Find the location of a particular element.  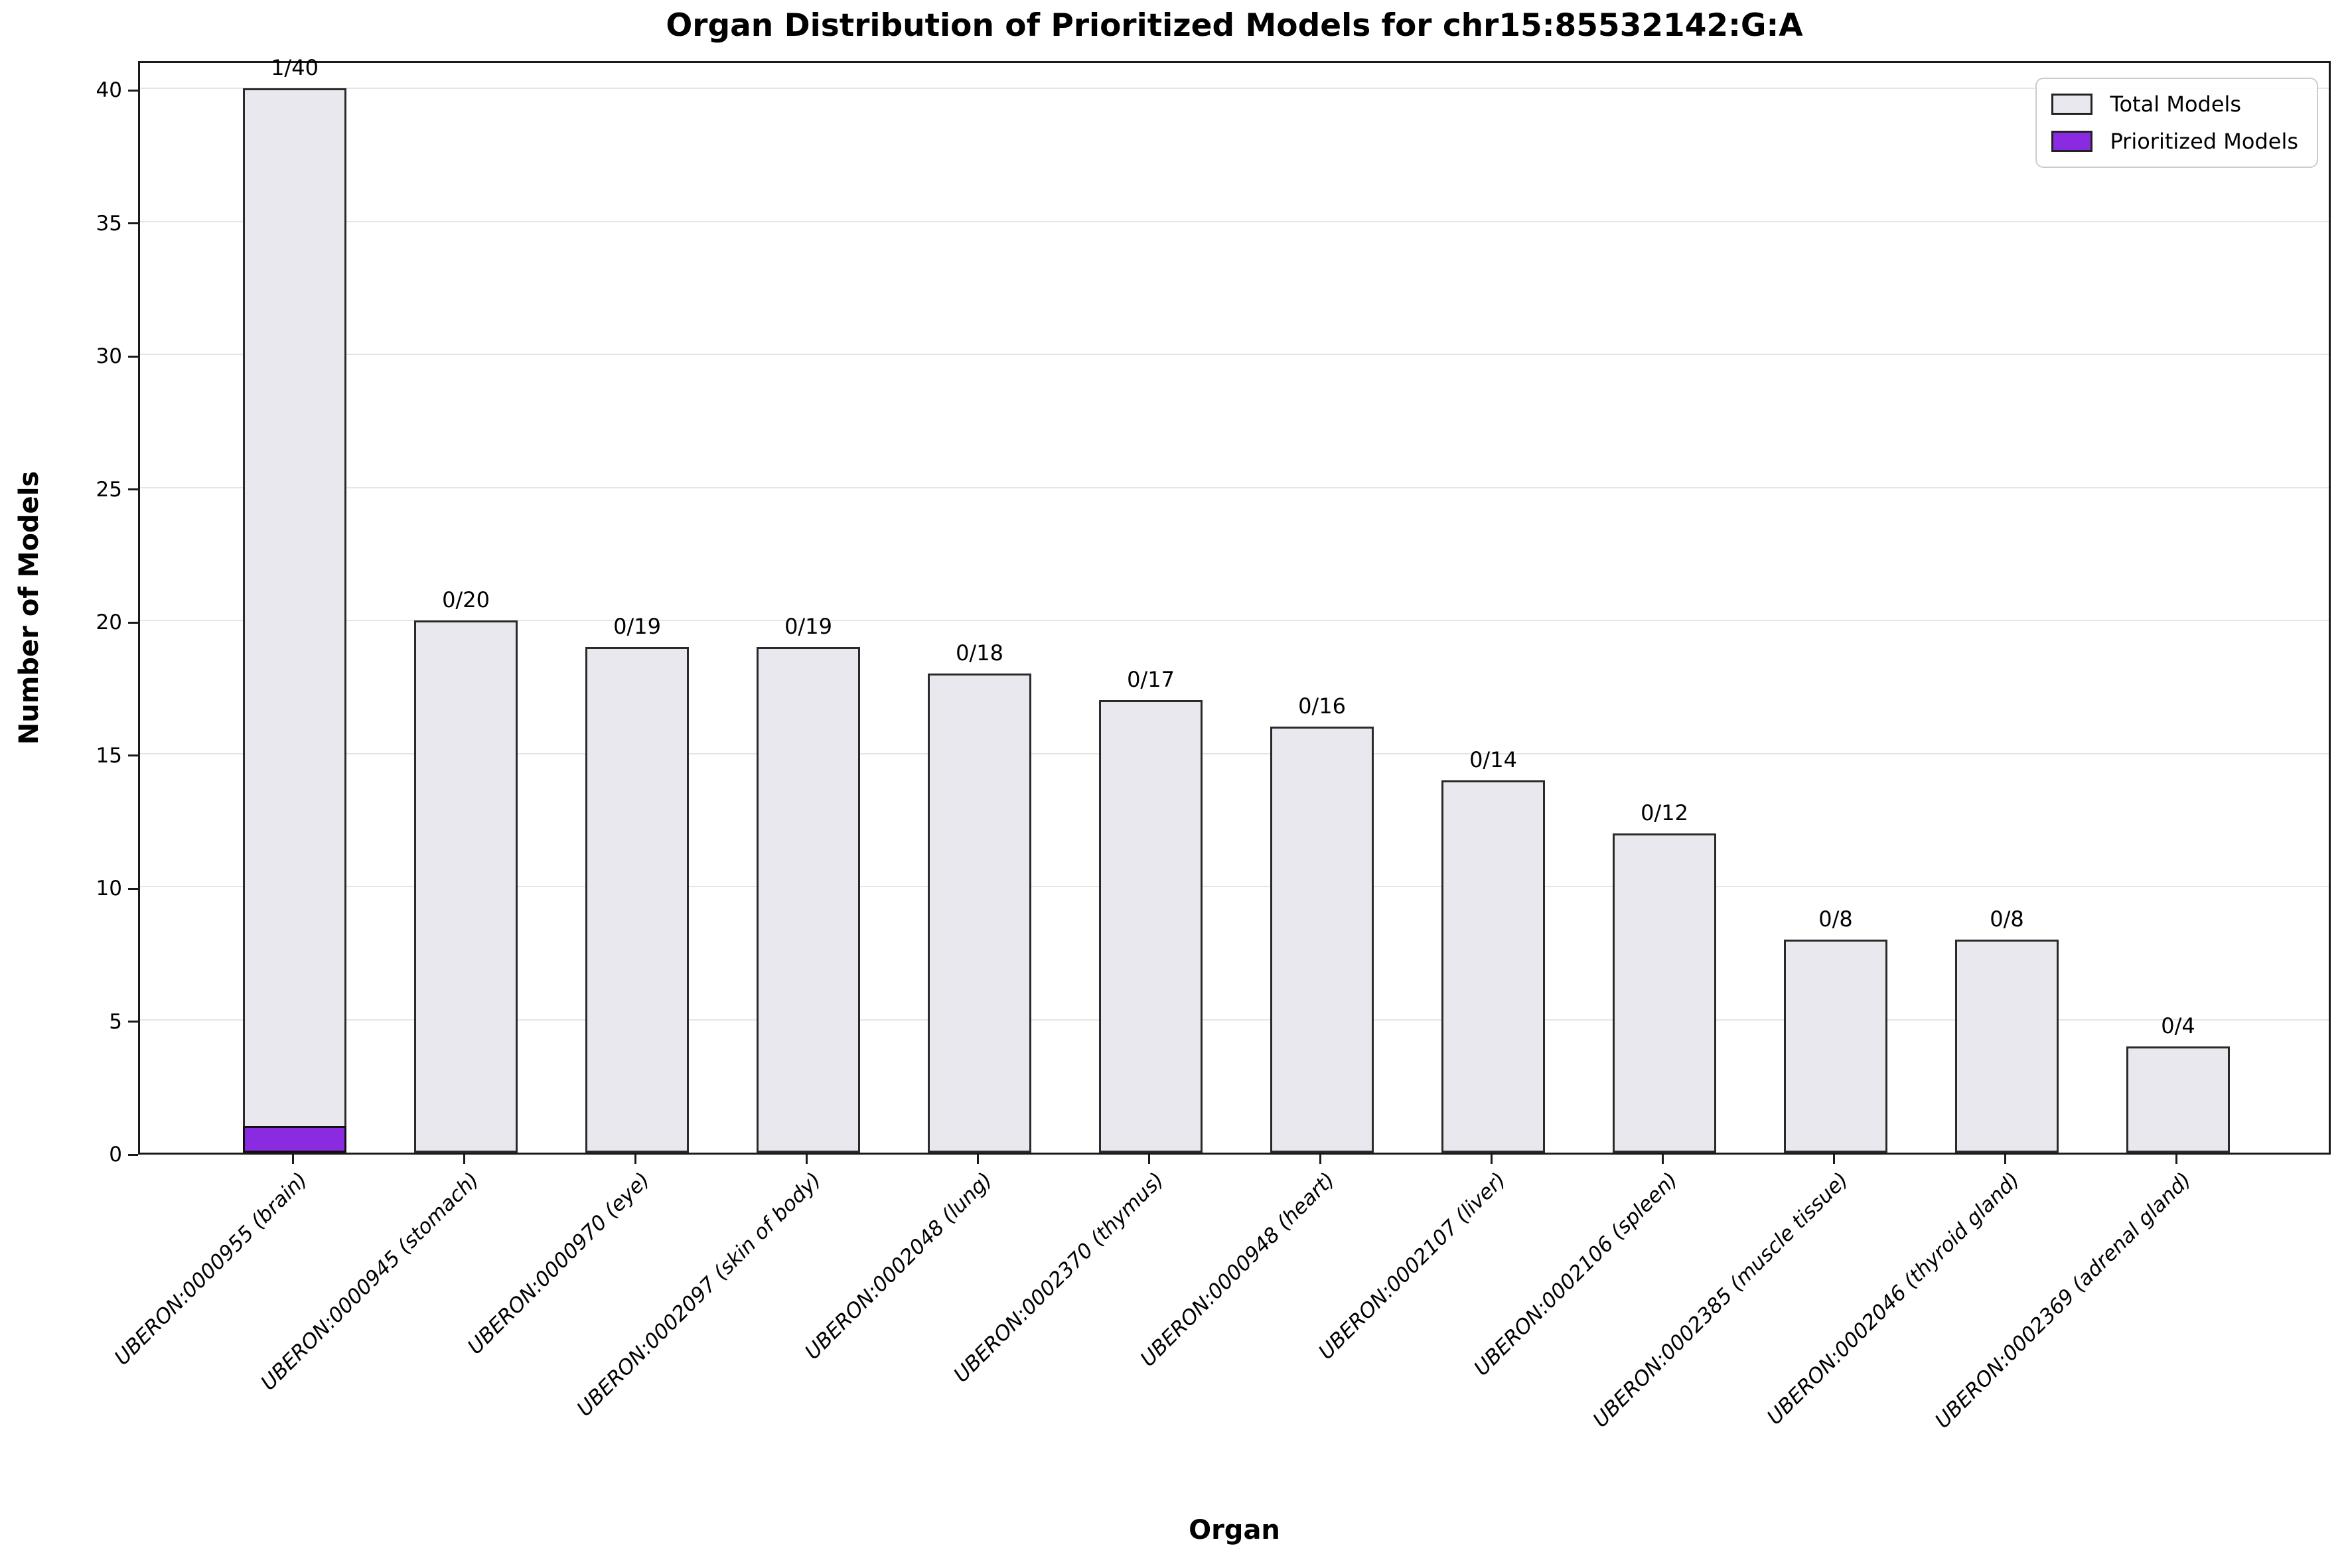

legend-label-total: Total Models is located at coordinates (2176, 104).